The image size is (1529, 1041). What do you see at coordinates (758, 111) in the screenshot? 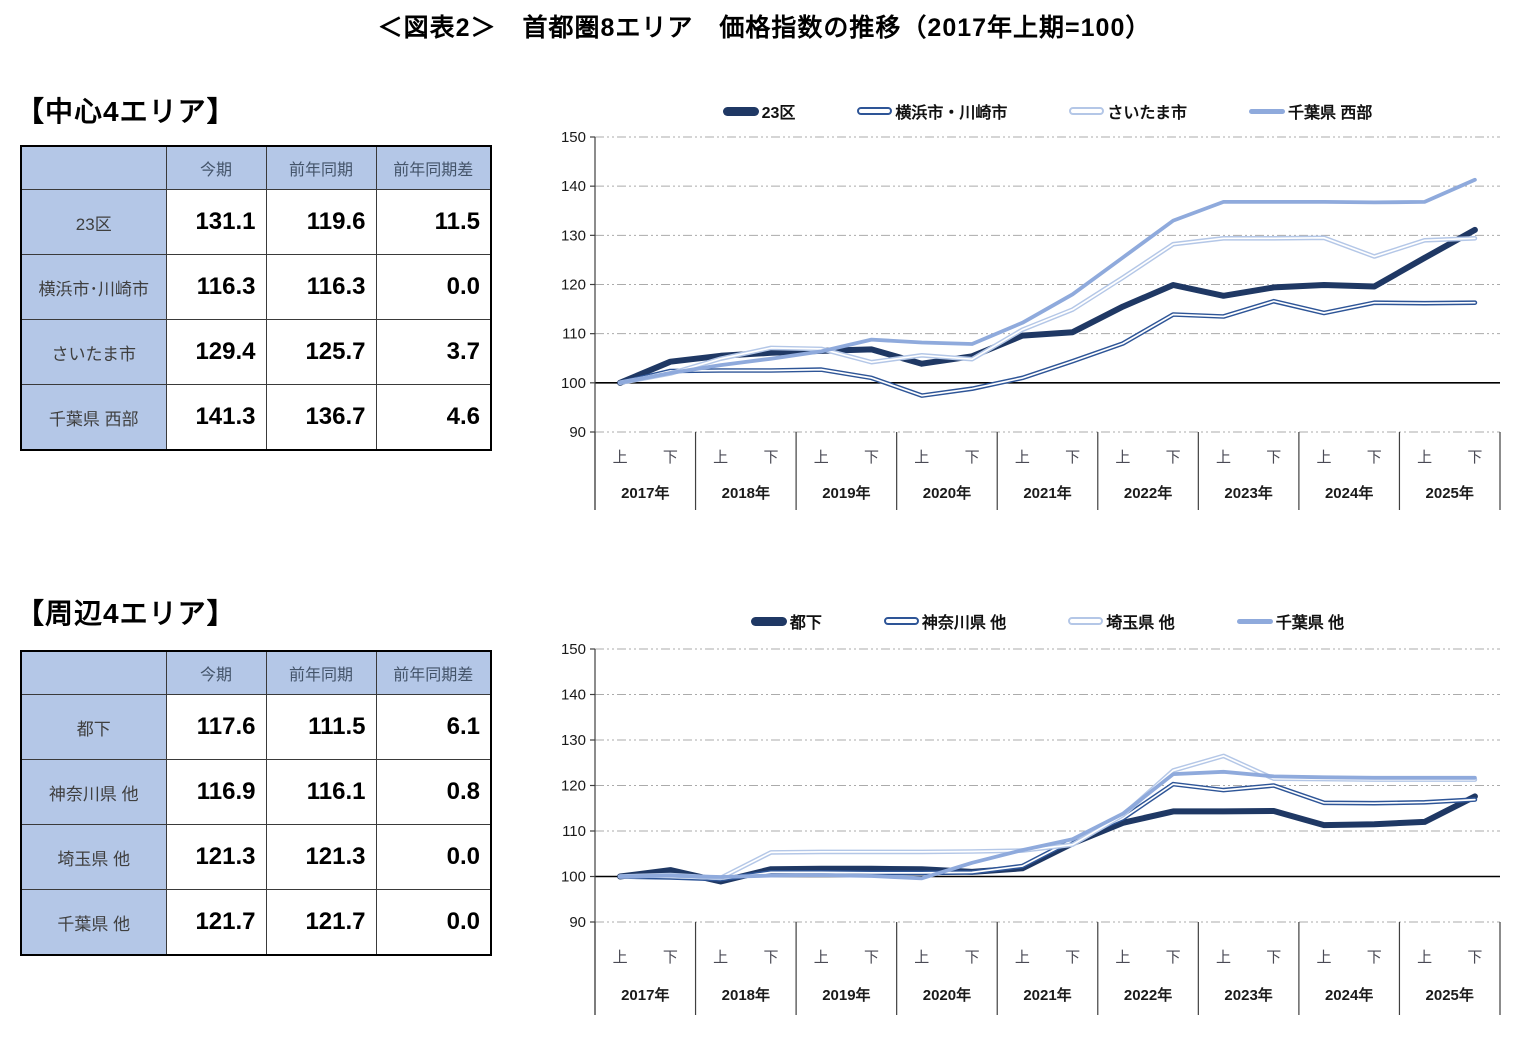
I see `legend-item-23区: 23区` at bounding box center [758, 111].